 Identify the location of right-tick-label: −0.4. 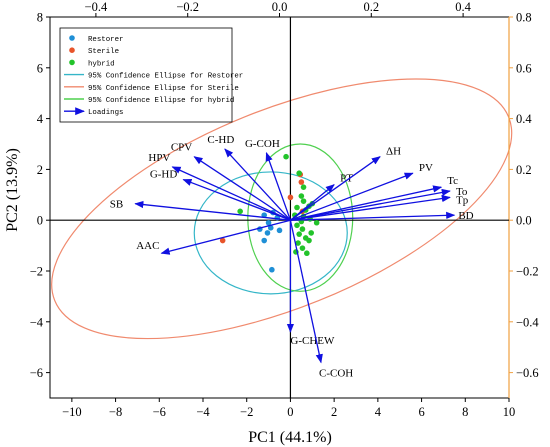
(527, 322).